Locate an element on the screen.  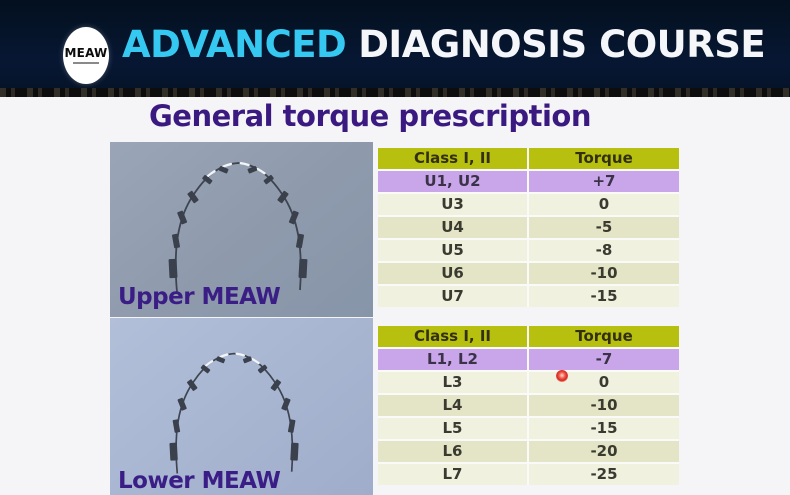
torque-value-cell: -7 is located at coordinates (604, 359).